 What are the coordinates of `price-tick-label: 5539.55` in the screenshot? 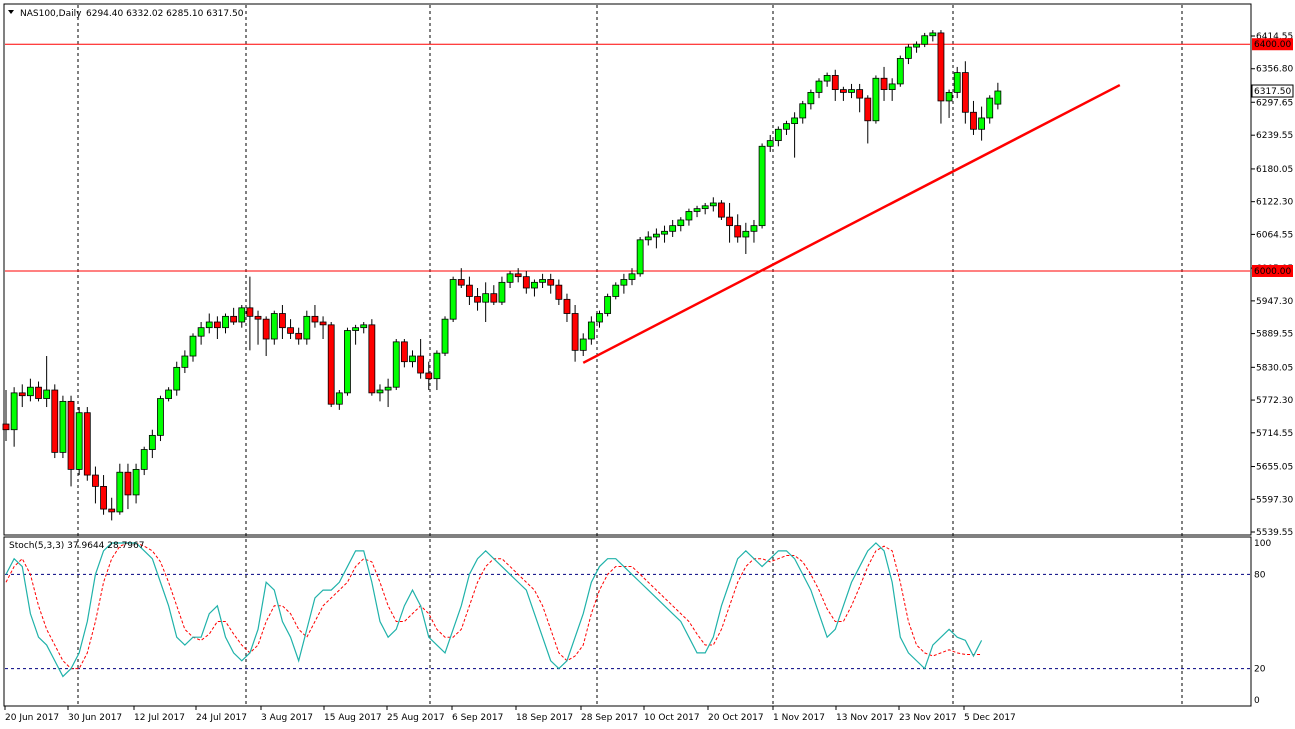 It's located at (1274, 533).